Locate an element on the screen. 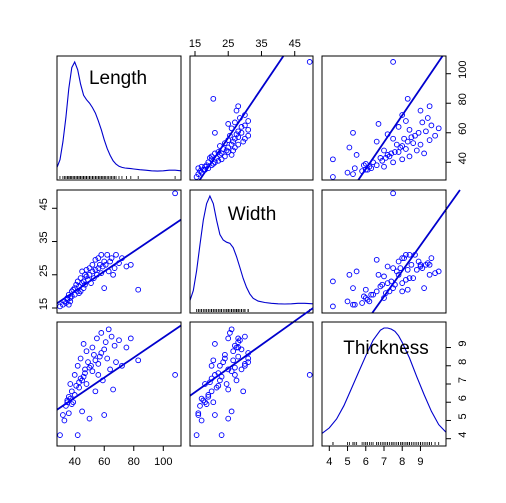  panel-length-thickness is located at coordinates (384, 118).